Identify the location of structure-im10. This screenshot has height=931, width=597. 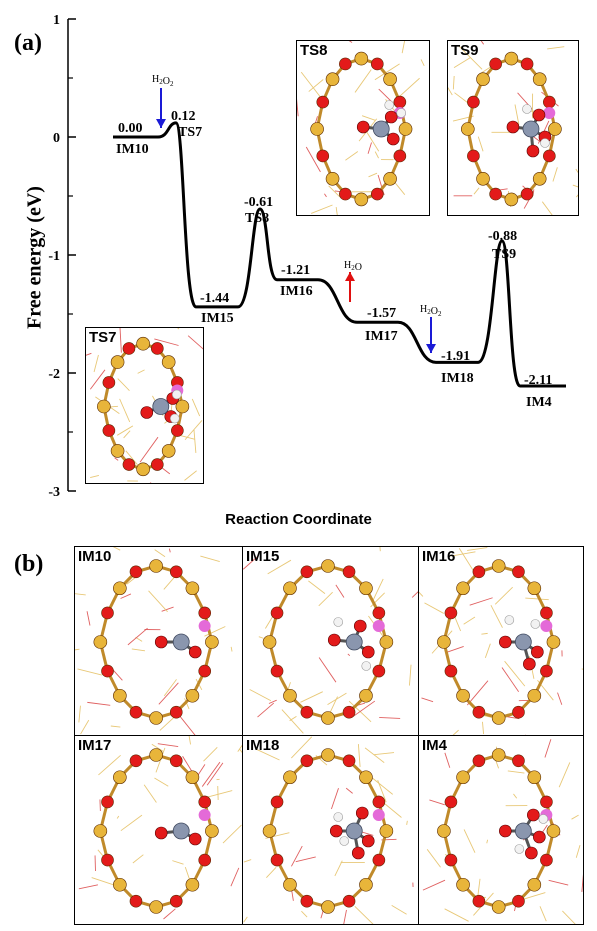
(154, 641).